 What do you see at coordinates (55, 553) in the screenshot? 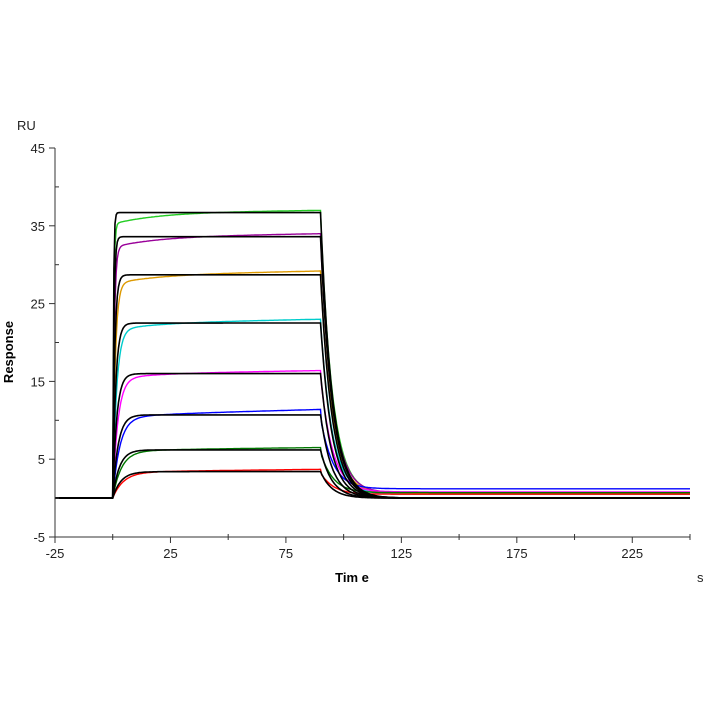
I see `x-tick-label: -25` at bounding box center [55, 553].